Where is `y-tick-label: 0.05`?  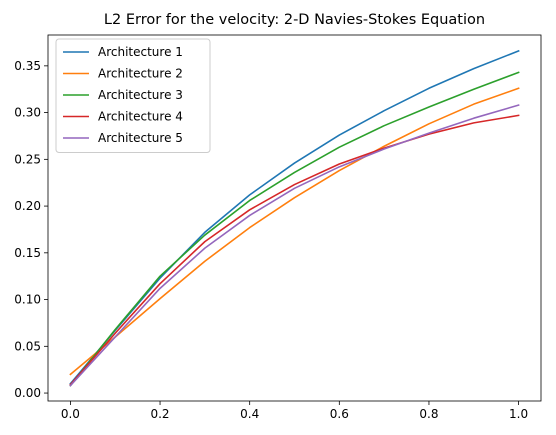 y-tick-label: 0.05 is located at coordinates (27, 346).